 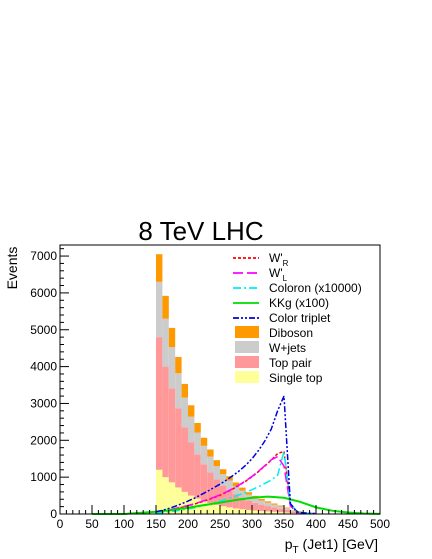 I want to click on x-tick-label: 350, so click(x=284, y=524).